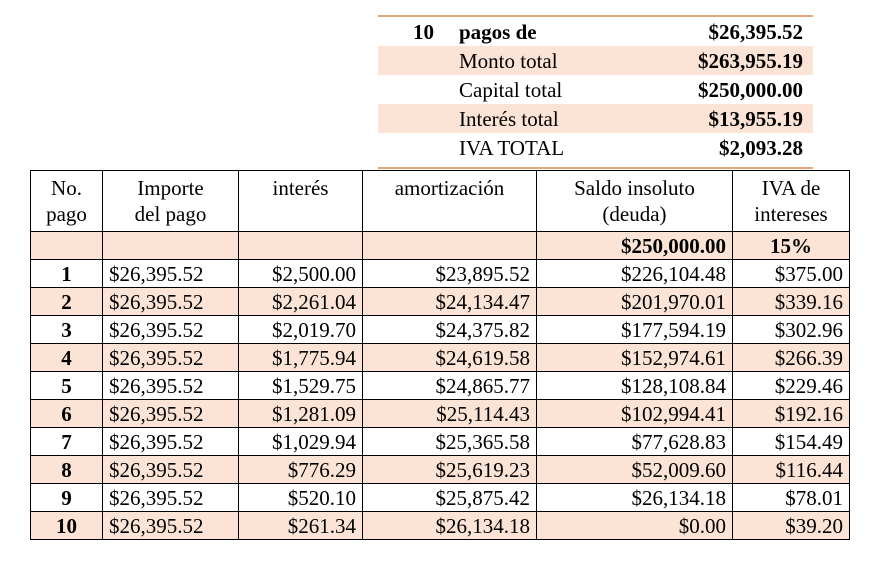  What do you see at coordinates (750, 90) in the screenshot?
I see `summary-value: $250,000.00` at bounding box center [750, 90].